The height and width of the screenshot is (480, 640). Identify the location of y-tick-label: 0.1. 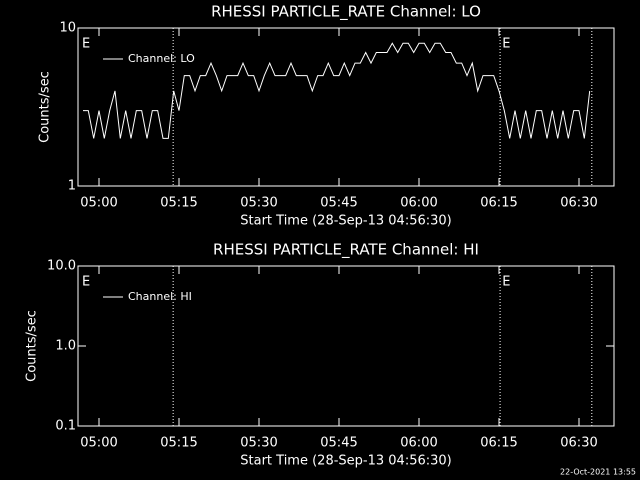
(65, 426).